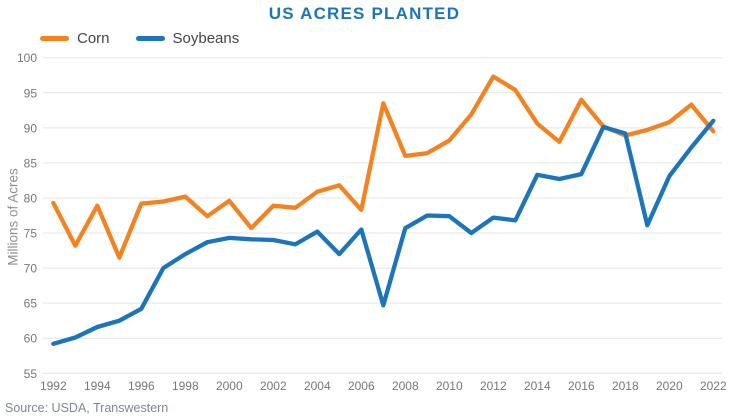 This screenshot has height=420, width=729. What do you see at coordinates (31, 163) in the screenshot?
I see `y-tick-label: 85` at bounding box center [31, 163].